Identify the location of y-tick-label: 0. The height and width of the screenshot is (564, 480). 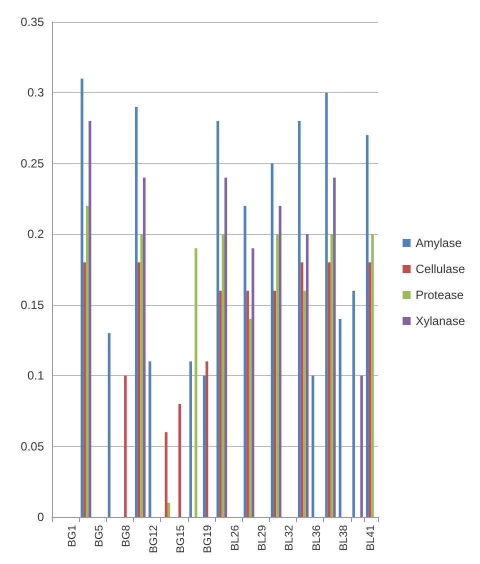
(40, 517).